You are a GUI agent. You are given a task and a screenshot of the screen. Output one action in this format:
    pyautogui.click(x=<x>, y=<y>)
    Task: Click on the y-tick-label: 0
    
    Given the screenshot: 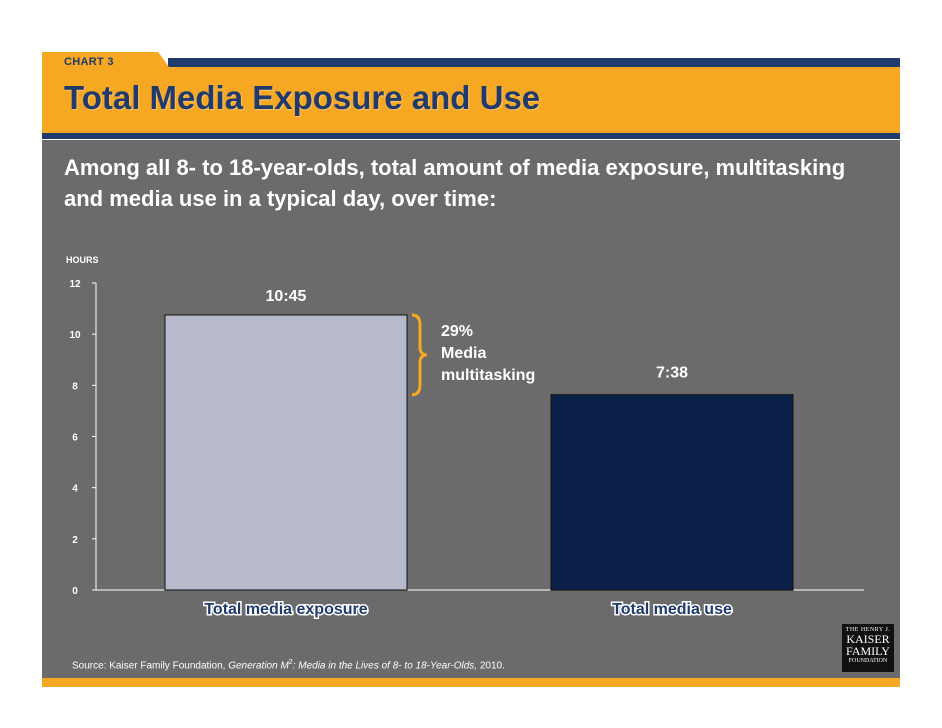 What is the action you would take?
    pyautogui.click(x=75, y=591)
    